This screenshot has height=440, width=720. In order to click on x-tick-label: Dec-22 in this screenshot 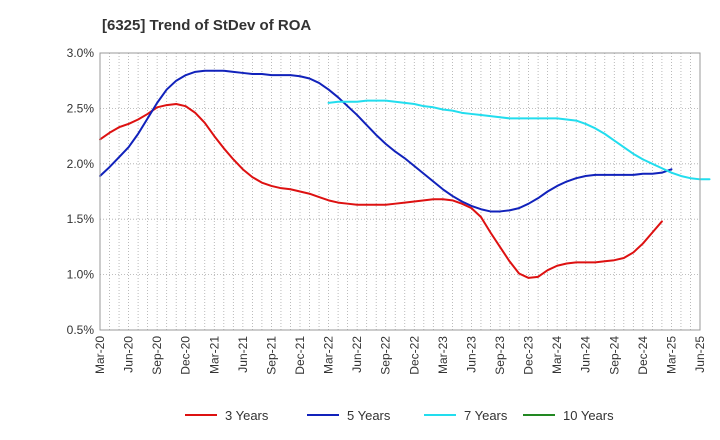, I will do `click(414, 355)`.